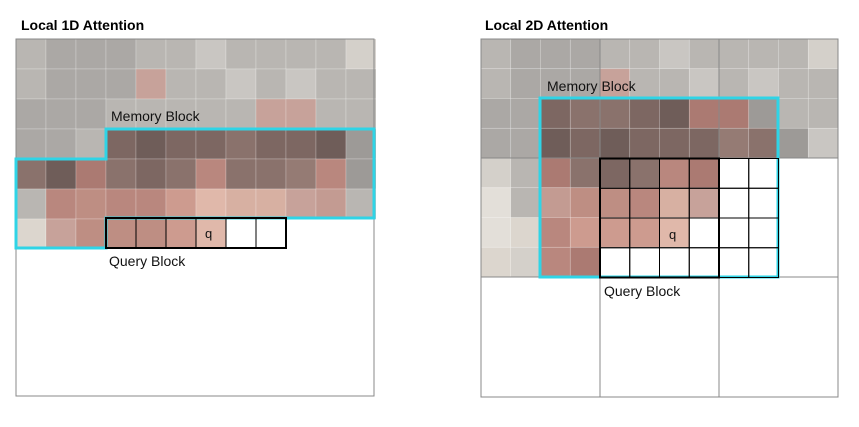  I want to click on query-pixel-label-1d: q, so click(208, 233).